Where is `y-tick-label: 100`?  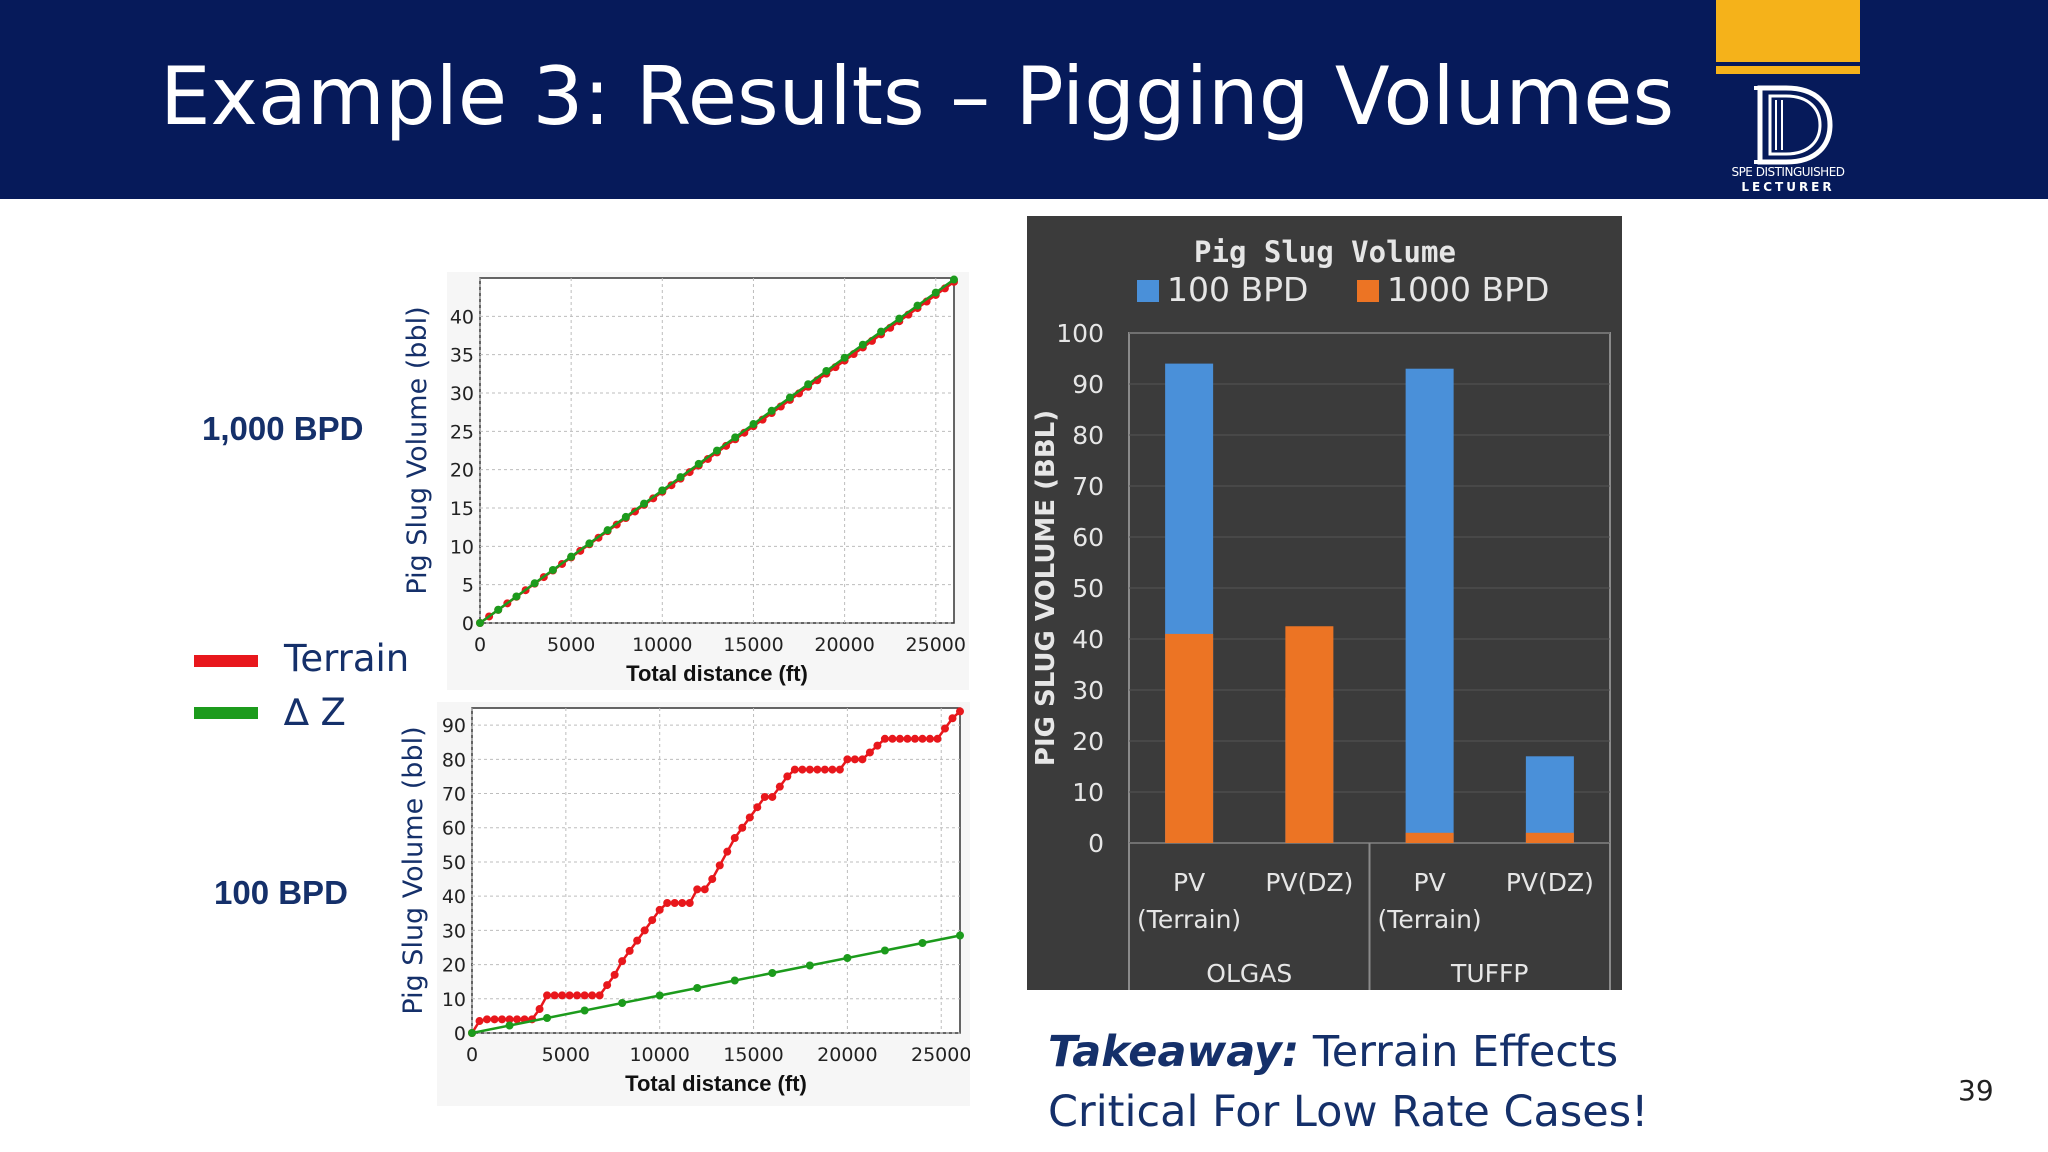 y-tick-label: 100 is located at coordinates (1080, 333).